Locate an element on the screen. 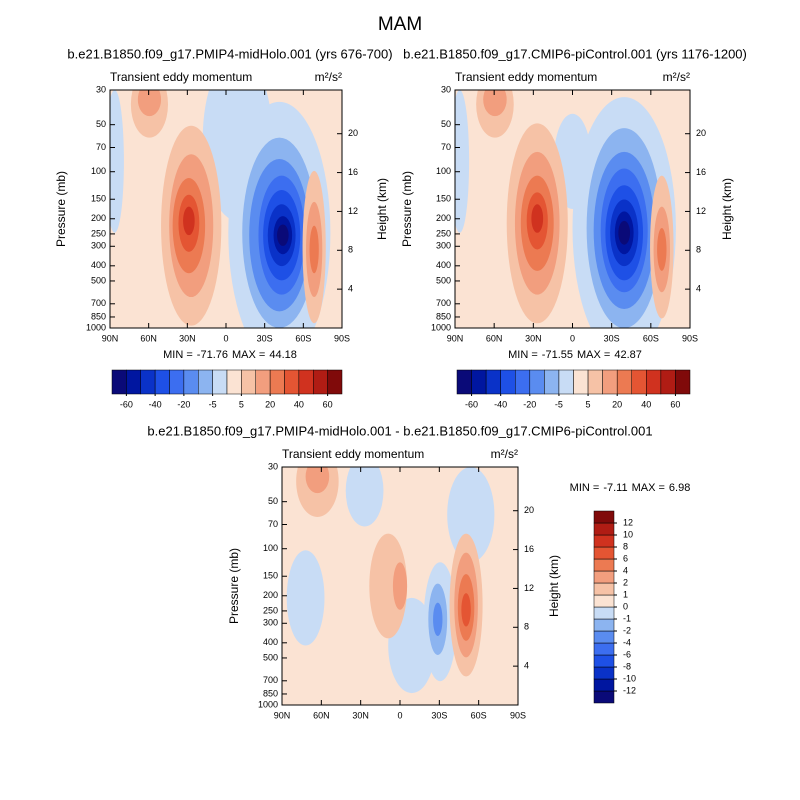 The image size is (800, 800). colorbar-label: 2 is located at coordinates (625, 582).